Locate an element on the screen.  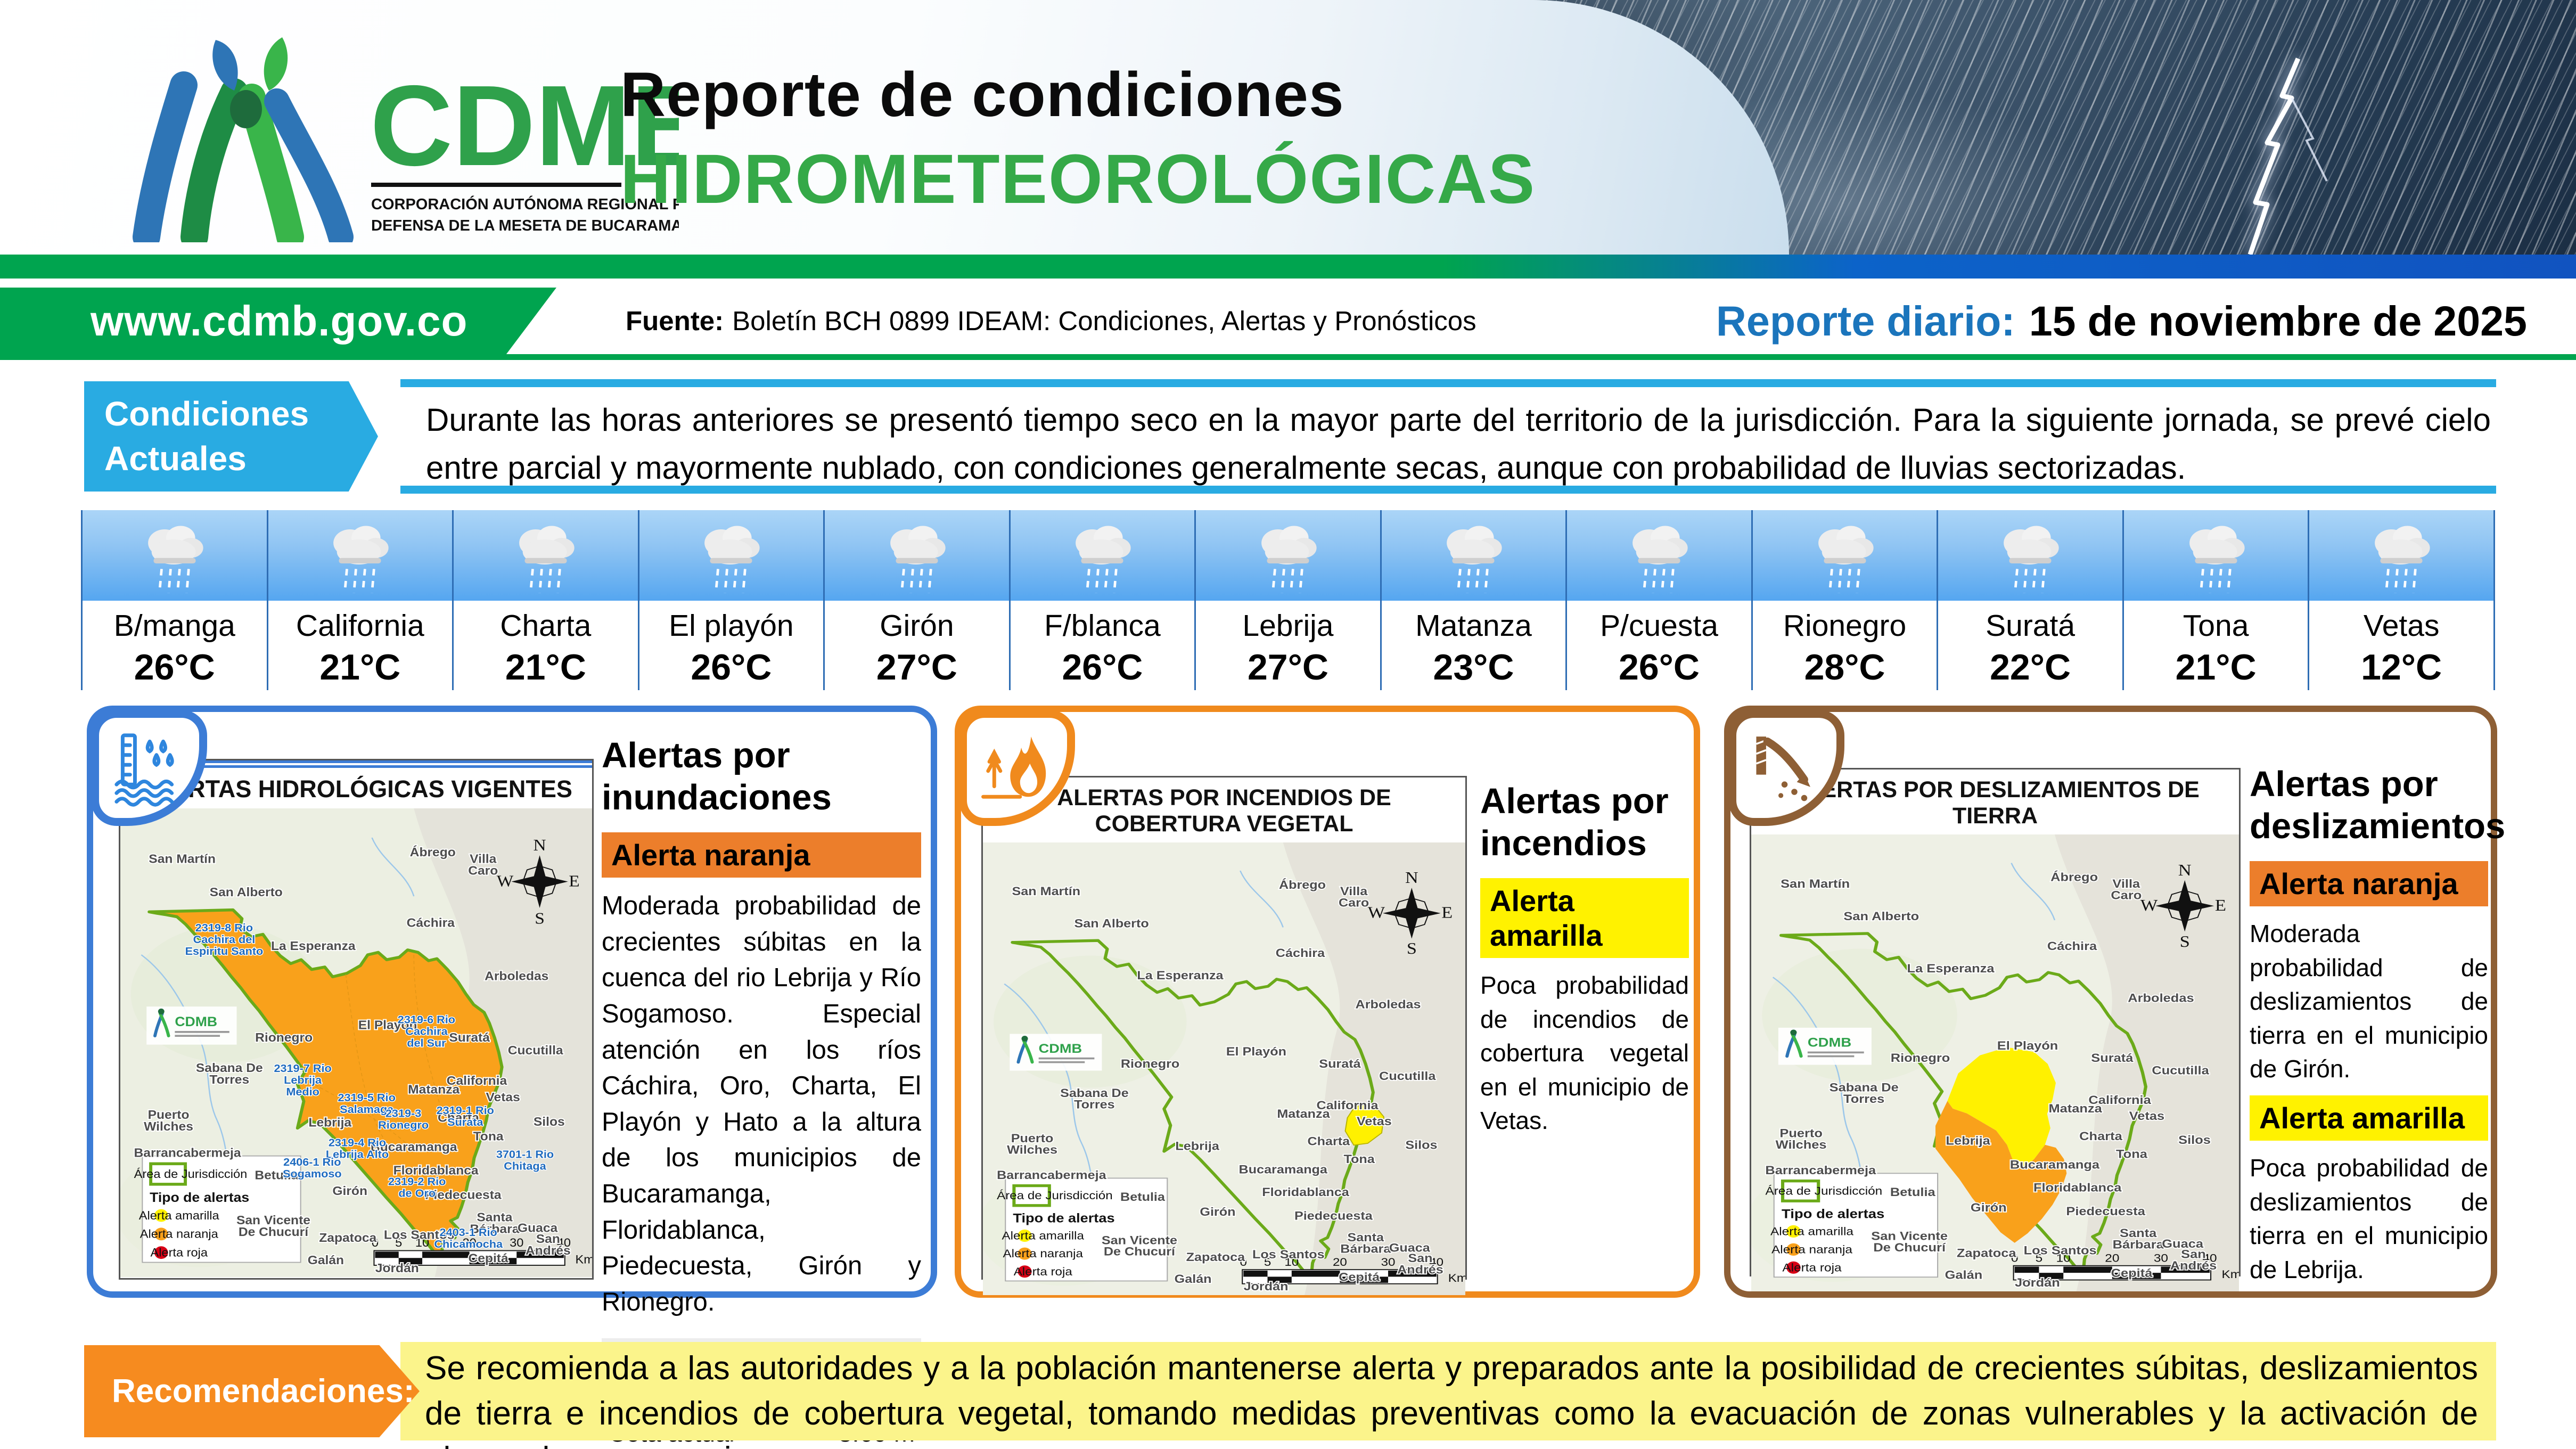
svg-text: Cepitá is located at coordinates (488, 1258).